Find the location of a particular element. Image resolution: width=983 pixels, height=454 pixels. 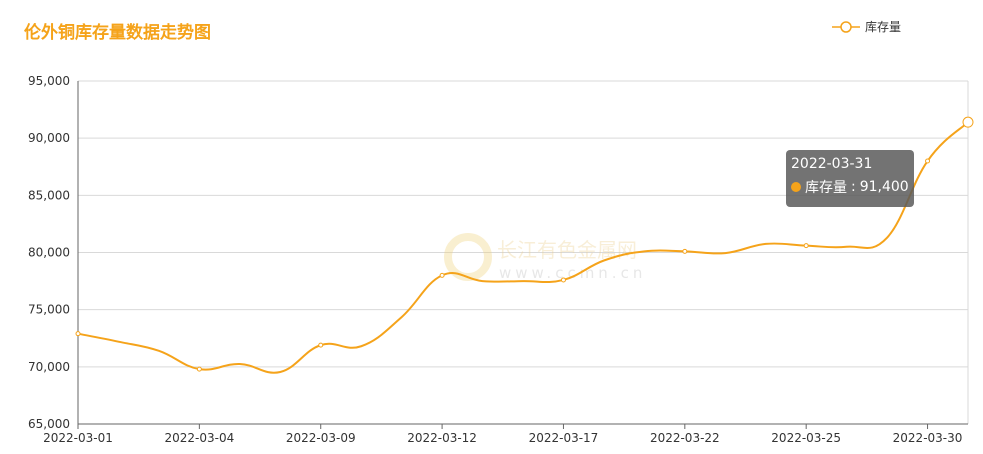

tooltip: 2022-03-31 库存量:91,400 is located at coordinates (850, 178).